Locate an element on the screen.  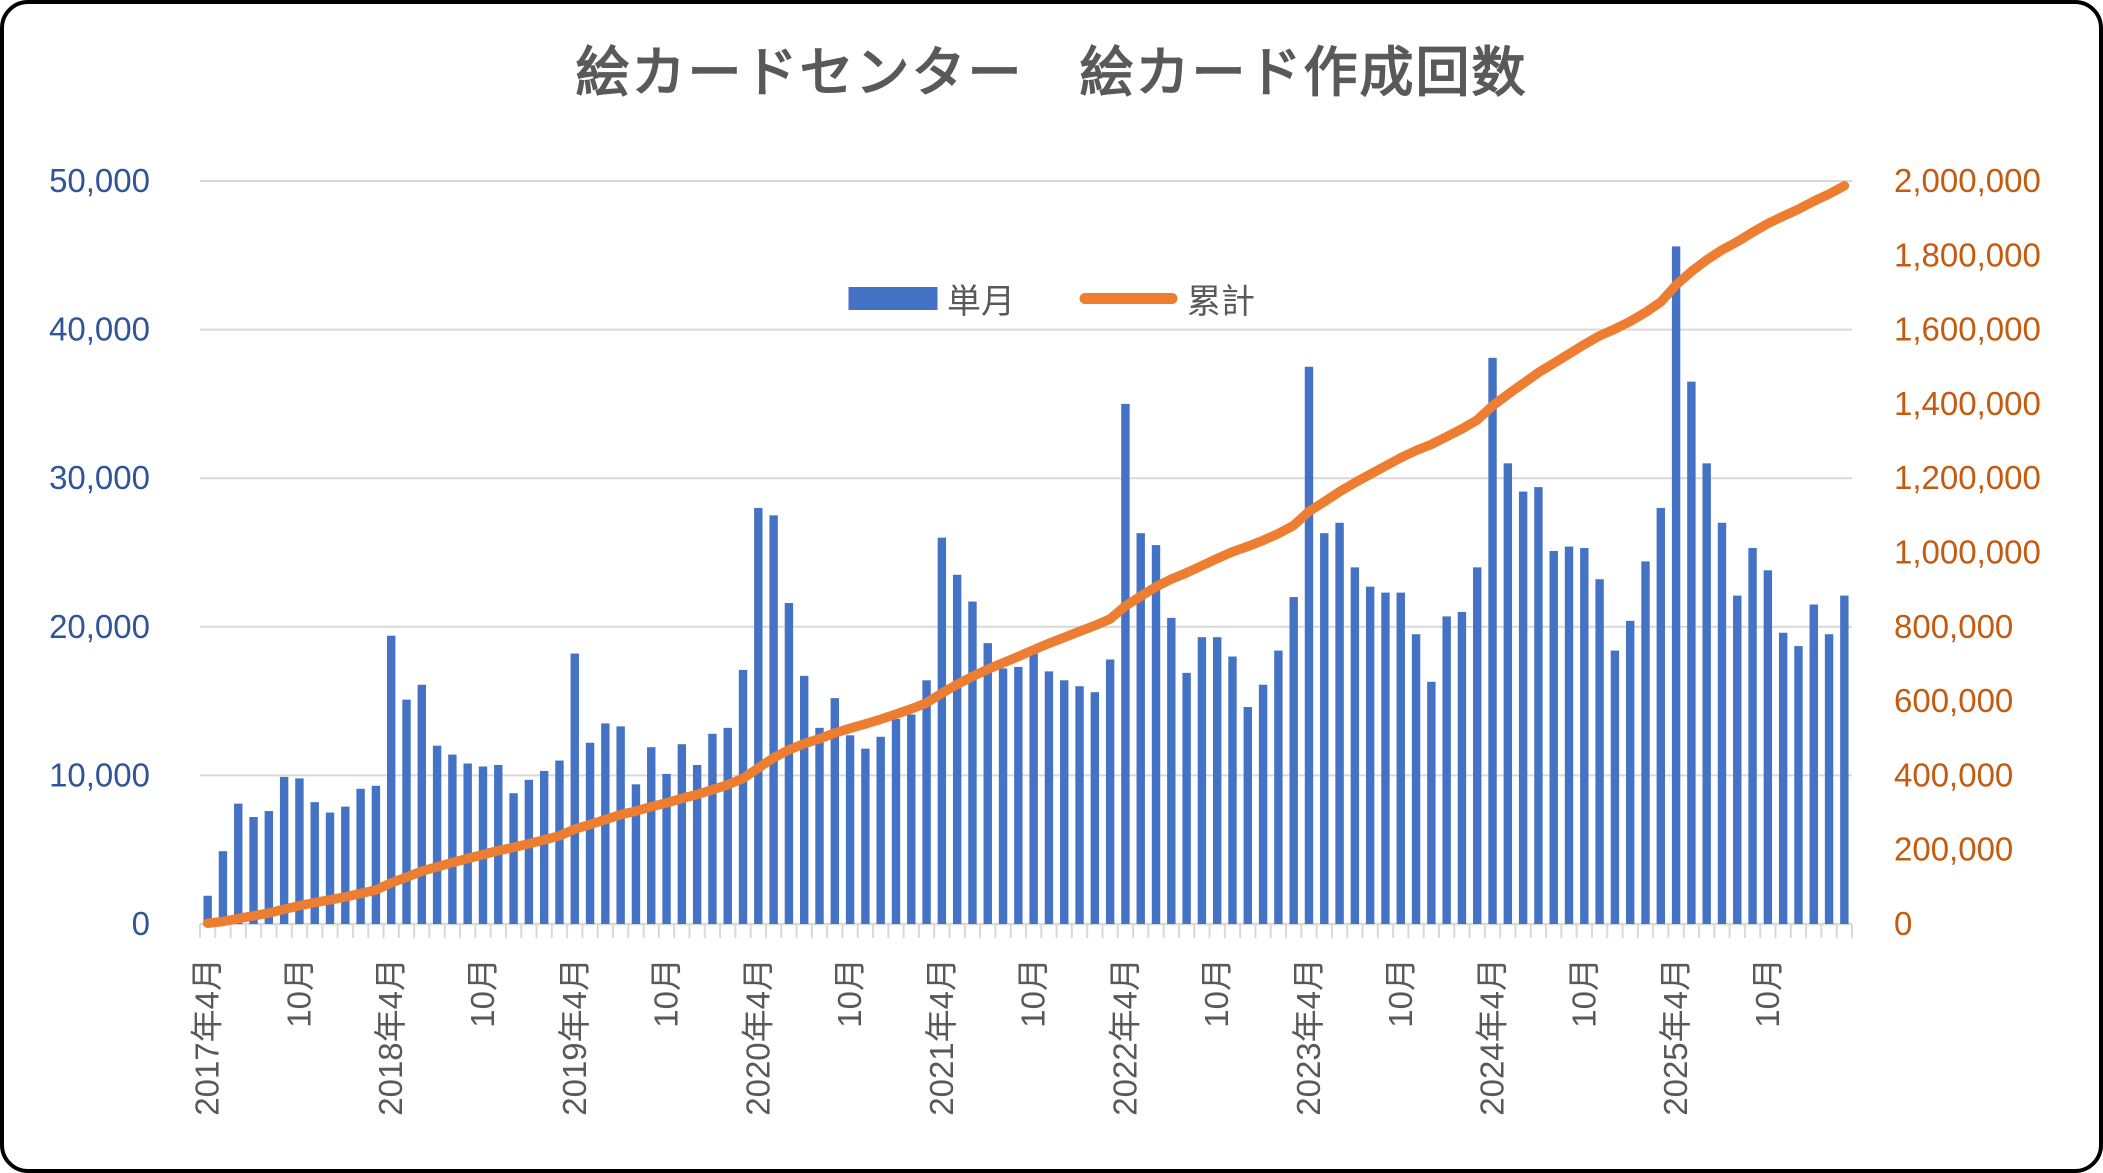
right-axis-label: 200,000 is located at coordinates (1953, 849).